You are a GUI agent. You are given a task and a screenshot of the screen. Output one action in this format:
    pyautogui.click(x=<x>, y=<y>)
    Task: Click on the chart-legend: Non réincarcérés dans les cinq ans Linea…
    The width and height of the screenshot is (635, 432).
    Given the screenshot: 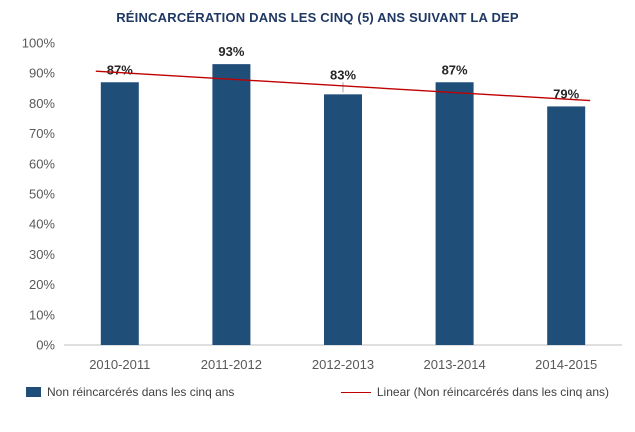 What is the action you would take?
    pyautogui.click(x=317, y=389)
    